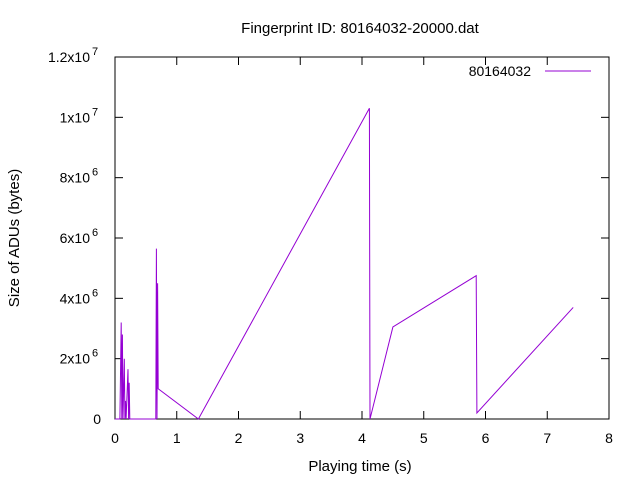  What do you see at coordinates (69, 57) in the screenshot?
I see `y-tick-label: 1.2x10` at bounding box center [69, 57].